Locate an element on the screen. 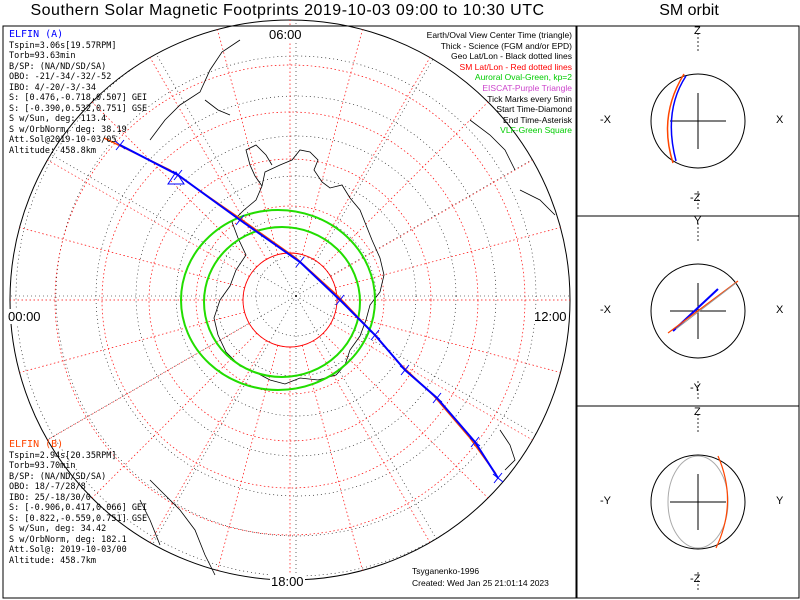  legend-entry: EISCAT-Purple Triangle is located at coordinates (527, 87).